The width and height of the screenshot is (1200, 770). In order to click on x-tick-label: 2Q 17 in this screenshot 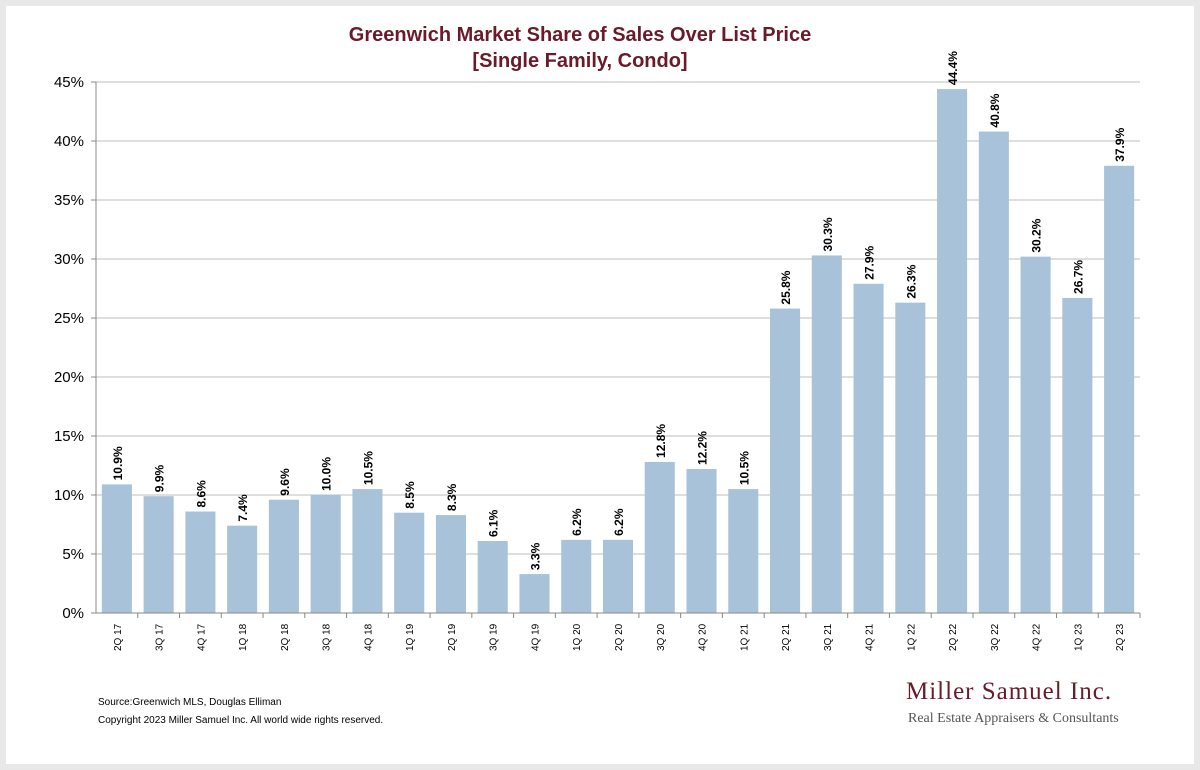, I will do `click(118, 637)`.